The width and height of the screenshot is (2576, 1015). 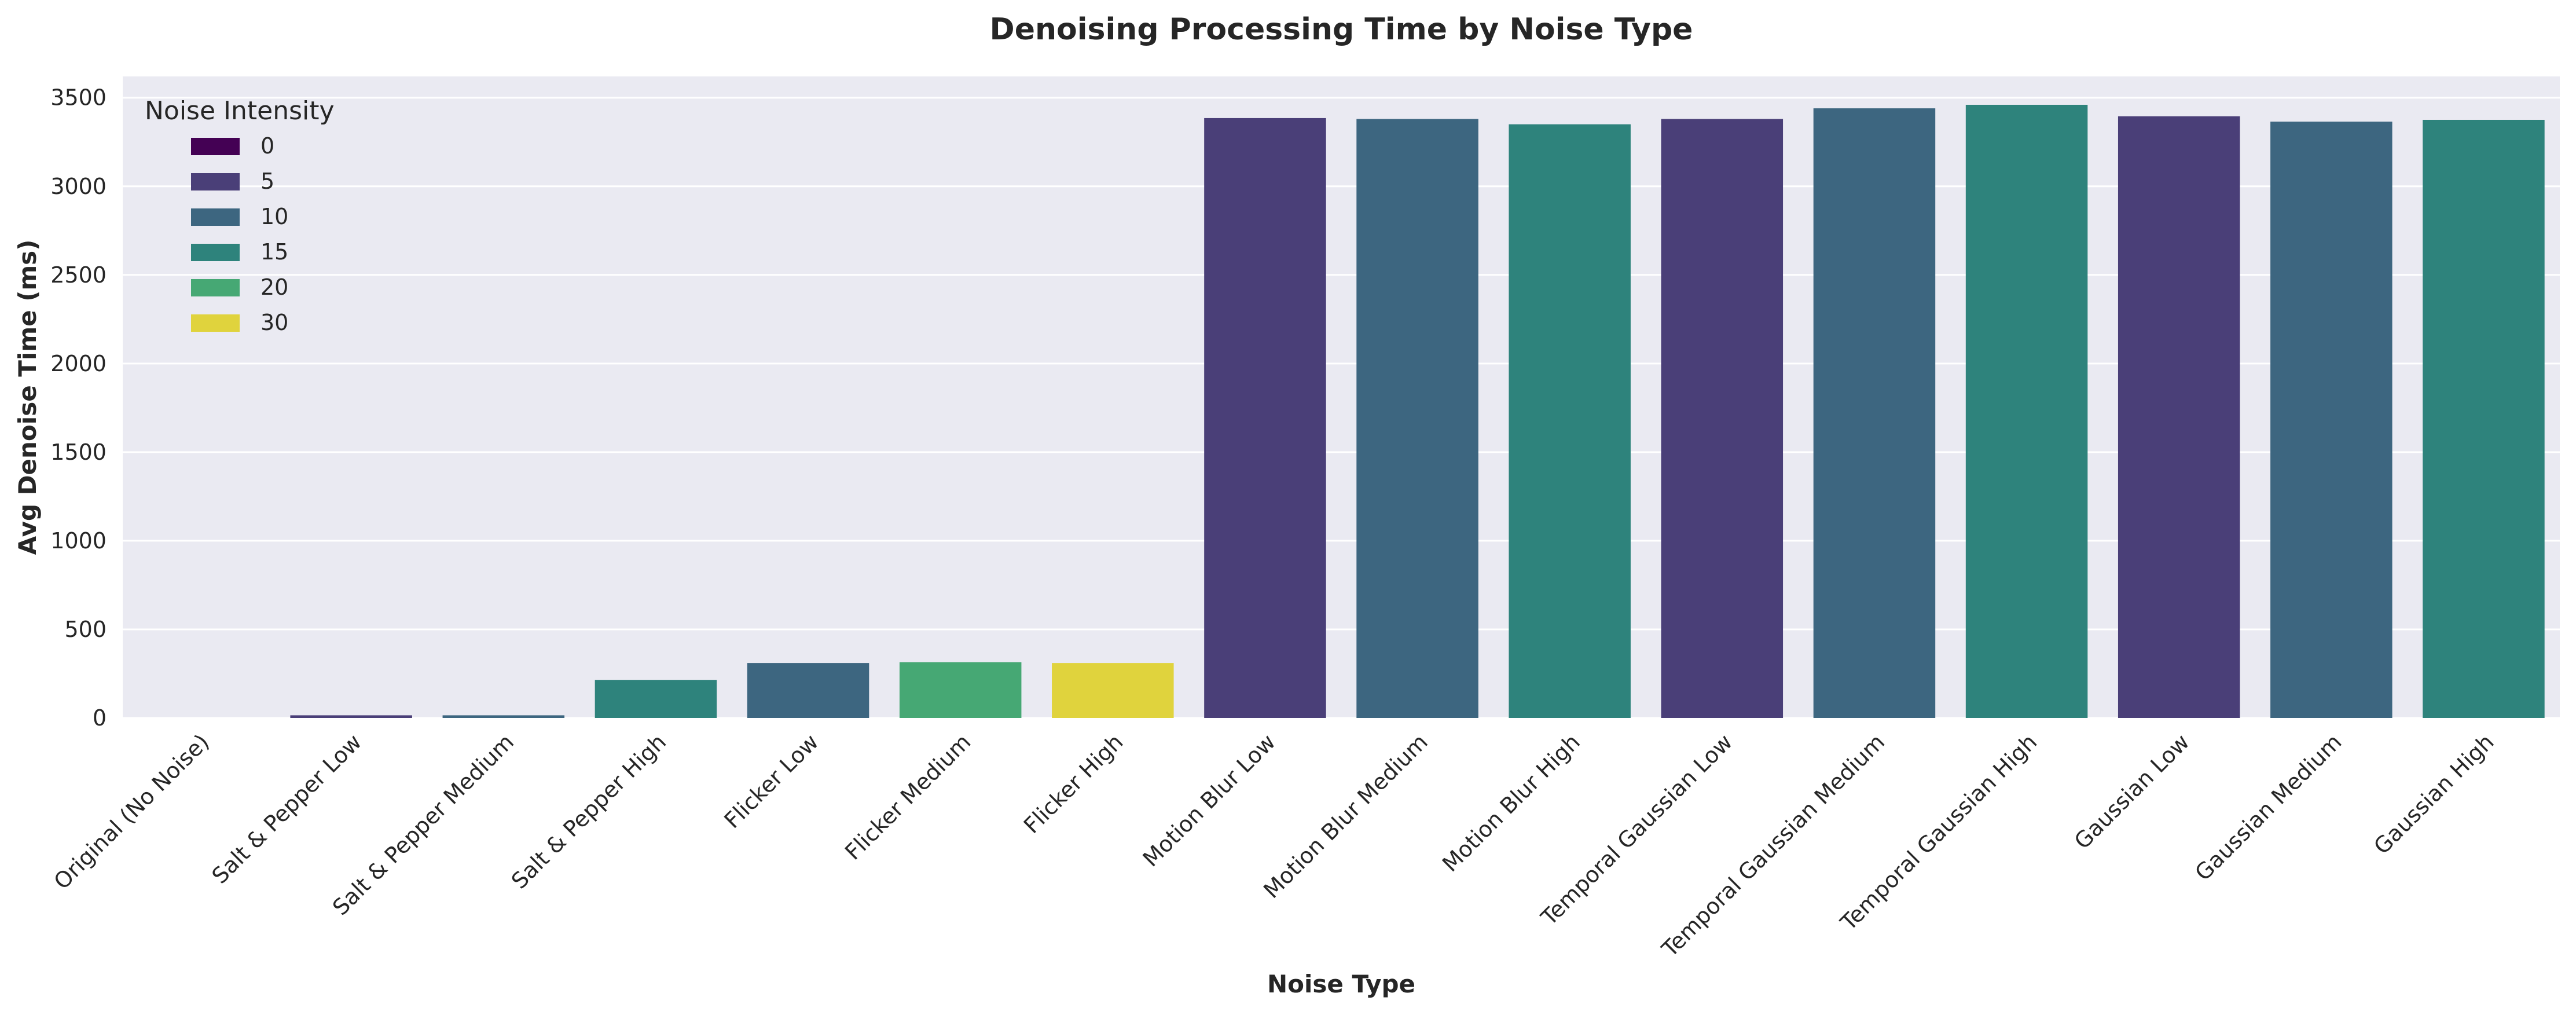 I want to click on legend-label: 0, so click(x=267, y=146).